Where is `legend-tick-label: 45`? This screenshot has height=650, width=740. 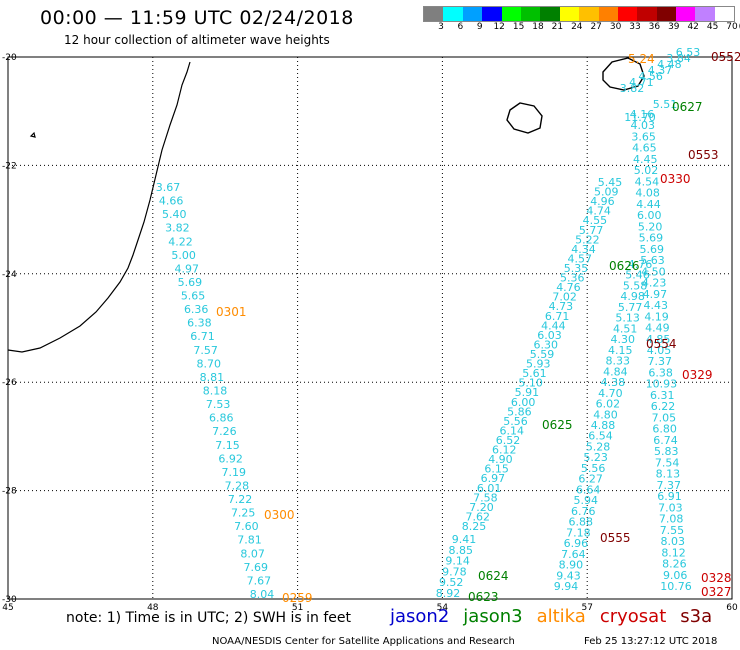 legend-tick-label: 45 is located at coordinates (712, 27).